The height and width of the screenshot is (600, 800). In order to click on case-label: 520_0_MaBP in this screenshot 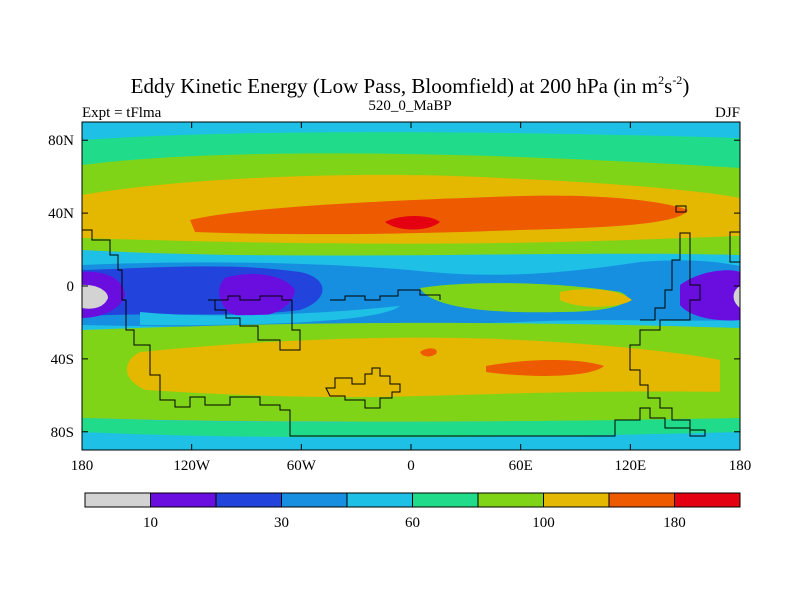, I will do `click(409, 106)`.